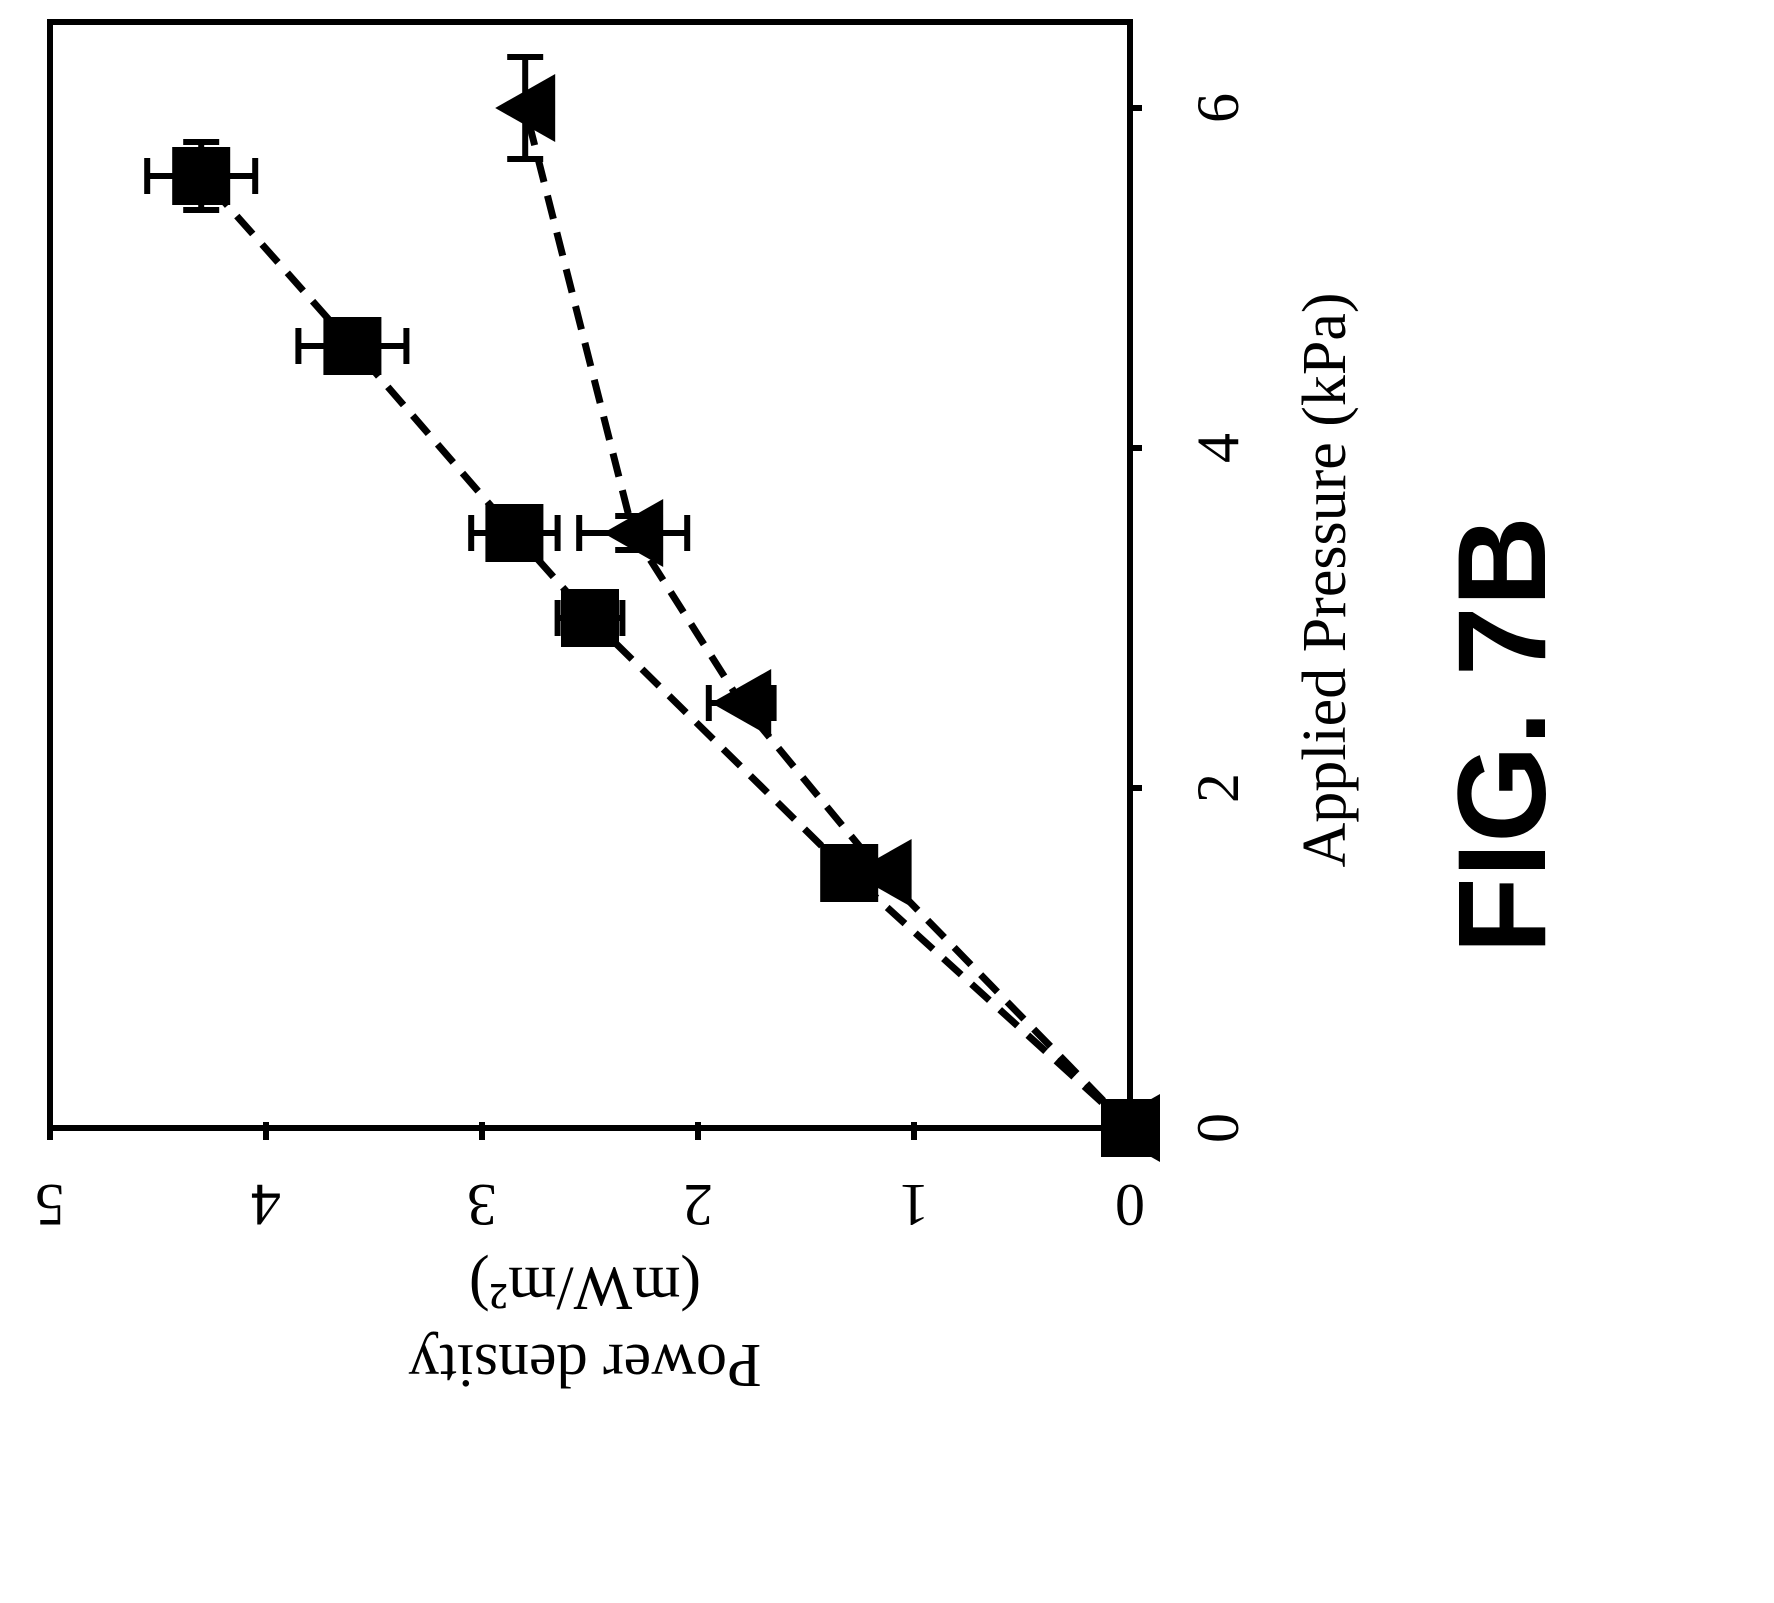 Image resolution: width=1774 pixels, height=1603 pixels. I want to click on x-axis-label: Applied Pressure (kPa), so click(1325, 579).